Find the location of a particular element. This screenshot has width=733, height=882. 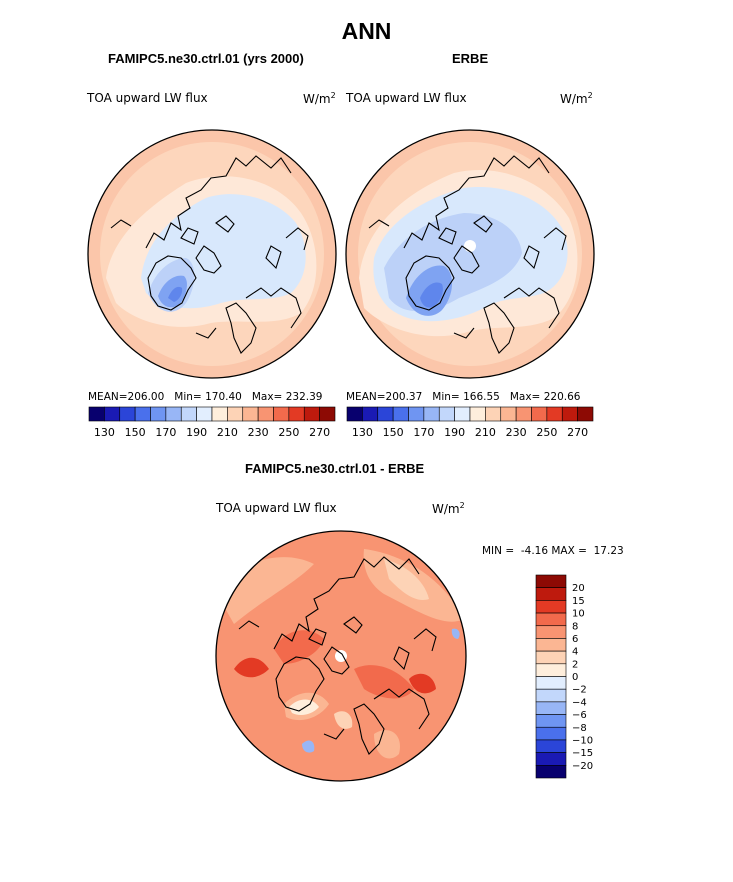

panel3-coastlines is located at coordinates (337, 655).